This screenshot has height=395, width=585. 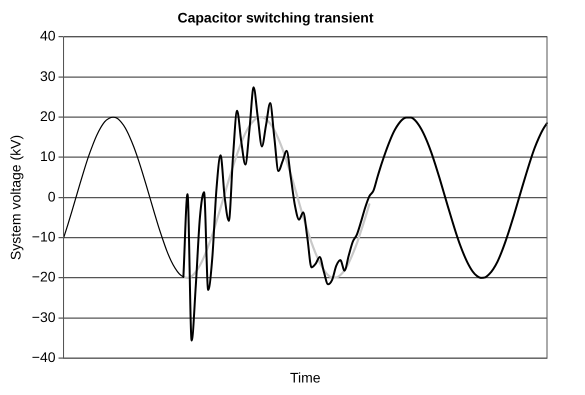 I want to click on x-axis-title: Time, so click(x=305, y=377).